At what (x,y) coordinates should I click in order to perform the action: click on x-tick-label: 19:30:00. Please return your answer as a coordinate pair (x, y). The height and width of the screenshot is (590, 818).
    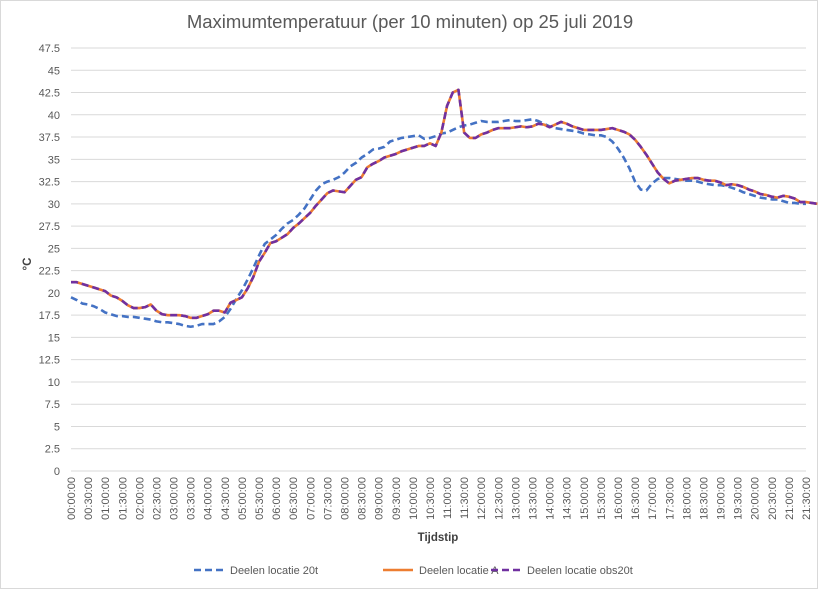
    Looking at the image, I should click on (739, 498).